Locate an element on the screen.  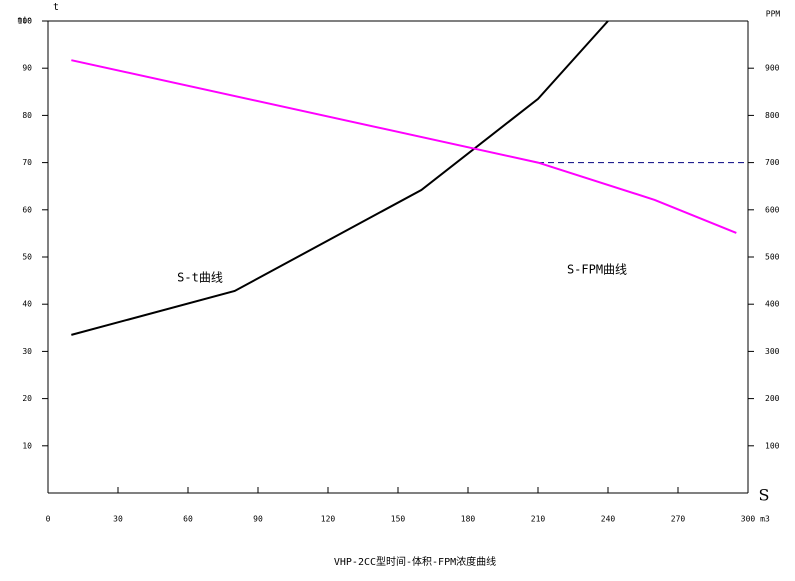
x-tick-label: 270 is located at coordinates (678, 519).